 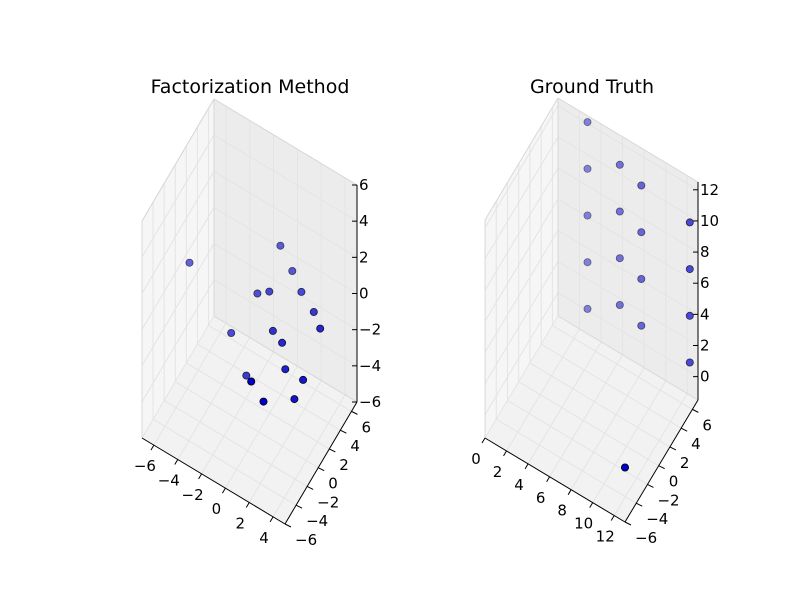 I want to click on z-tick-label: −4, so click(x=370, y=366).